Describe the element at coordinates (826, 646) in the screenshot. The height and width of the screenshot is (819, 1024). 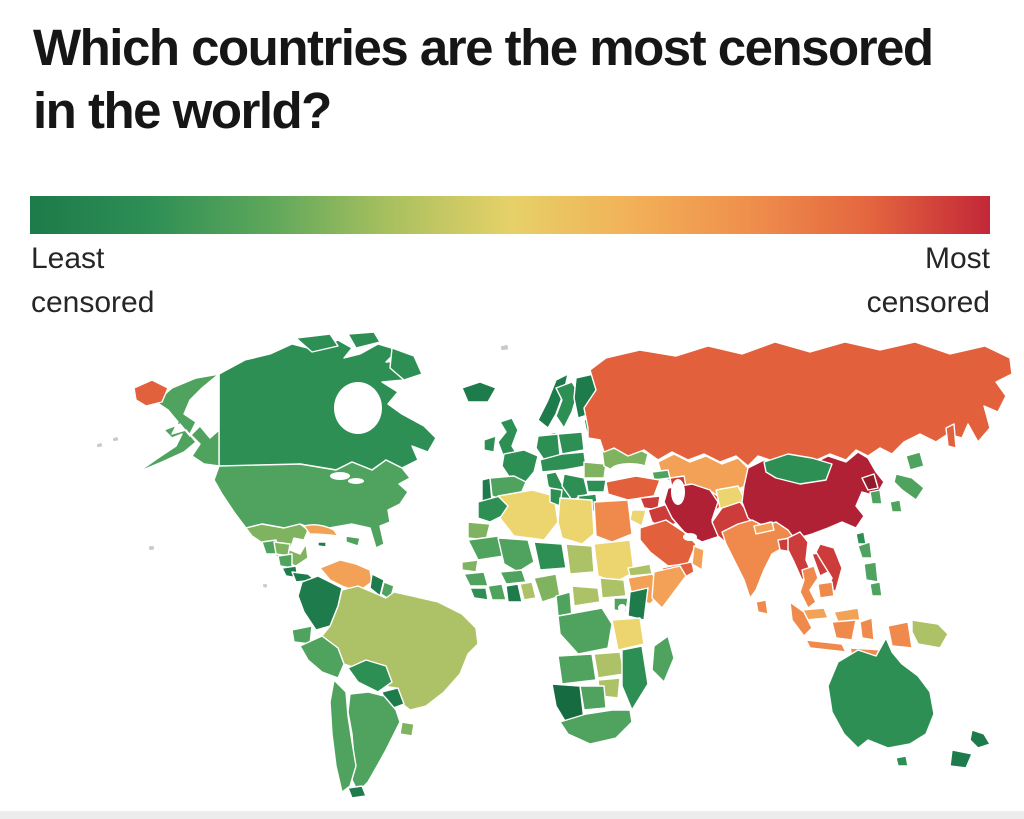
I see `region-java` at that location.